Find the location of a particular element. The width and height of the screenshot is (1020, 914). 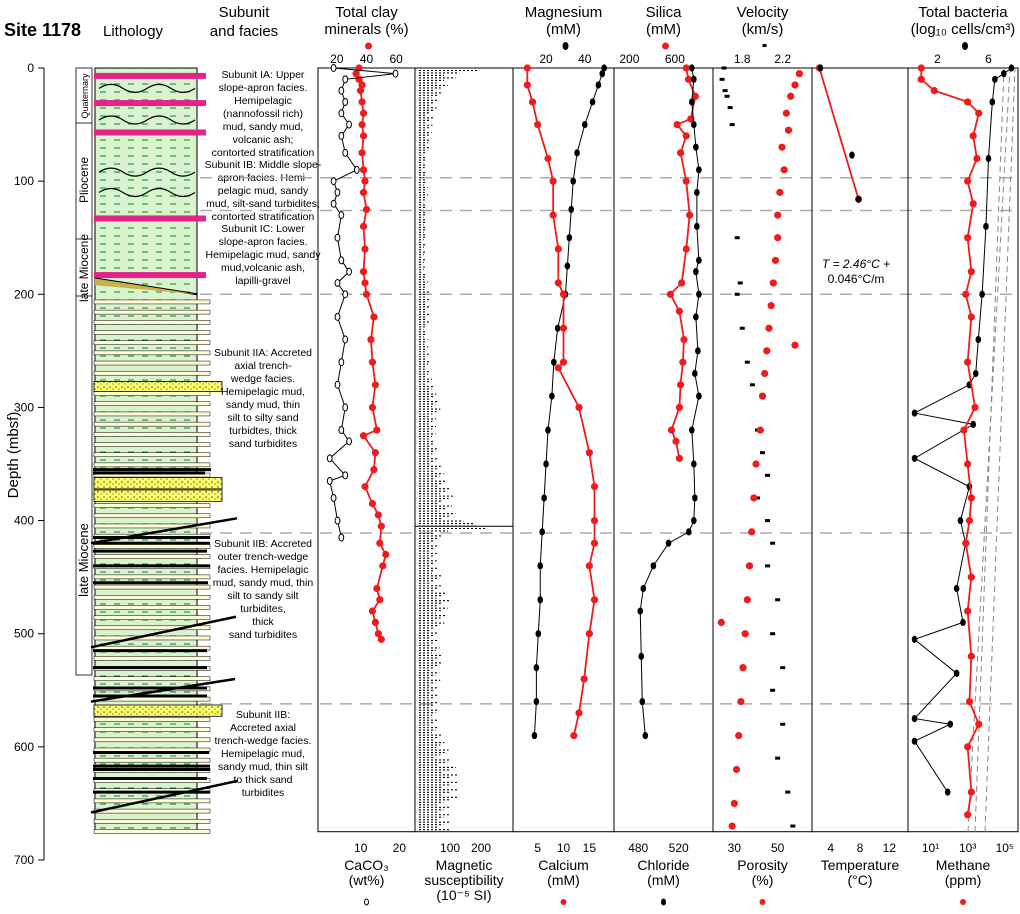

subunit-line: contorted stratification is located at coordinates (263, 217).